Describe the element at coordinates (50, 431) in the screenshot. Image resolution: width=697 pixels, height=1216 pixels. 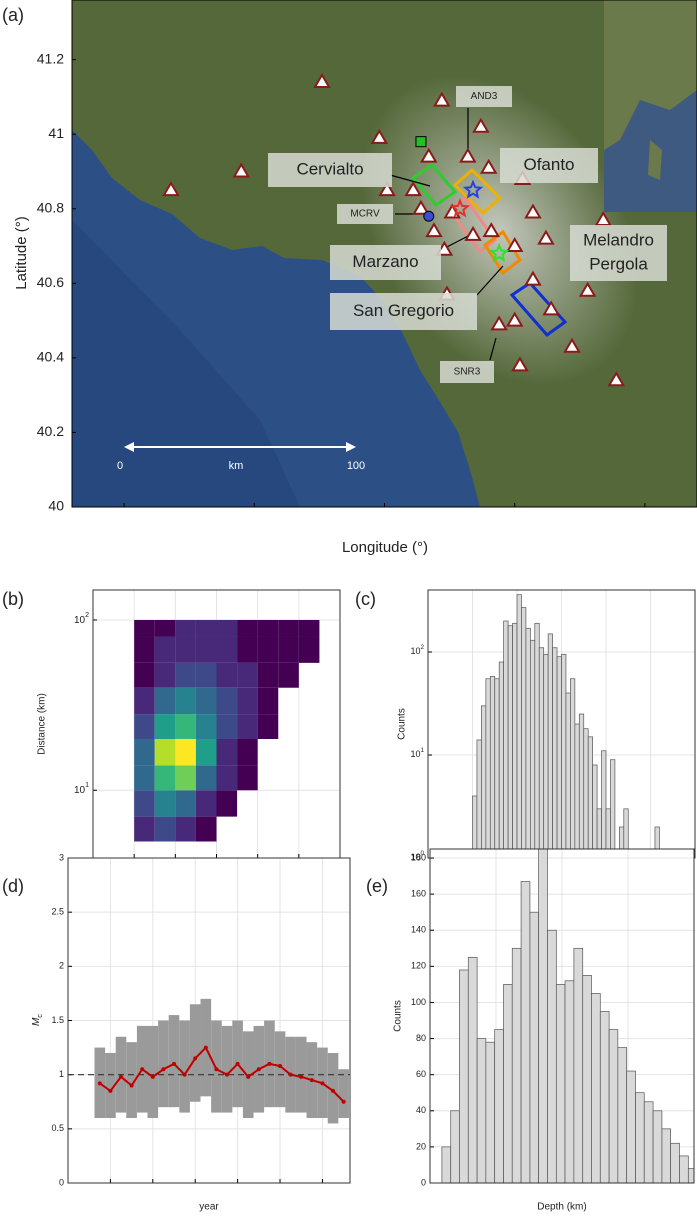
I see `y-tick-label: 40.2` at that location.